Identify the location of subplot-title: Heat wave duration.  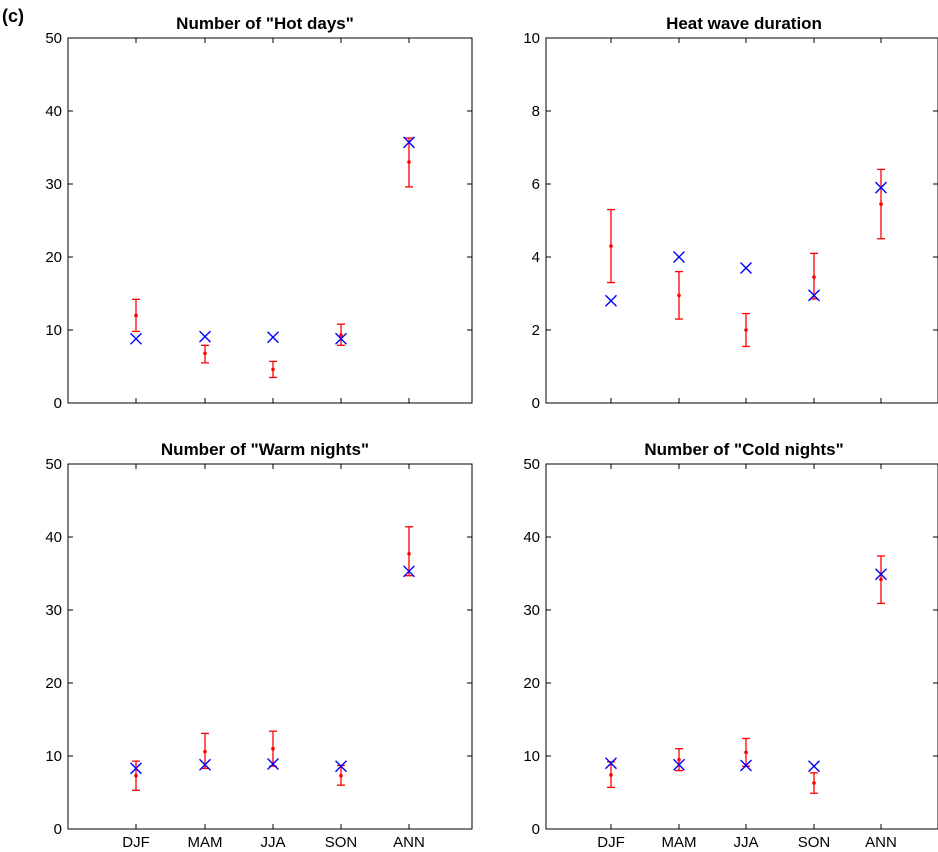
(744, 23).